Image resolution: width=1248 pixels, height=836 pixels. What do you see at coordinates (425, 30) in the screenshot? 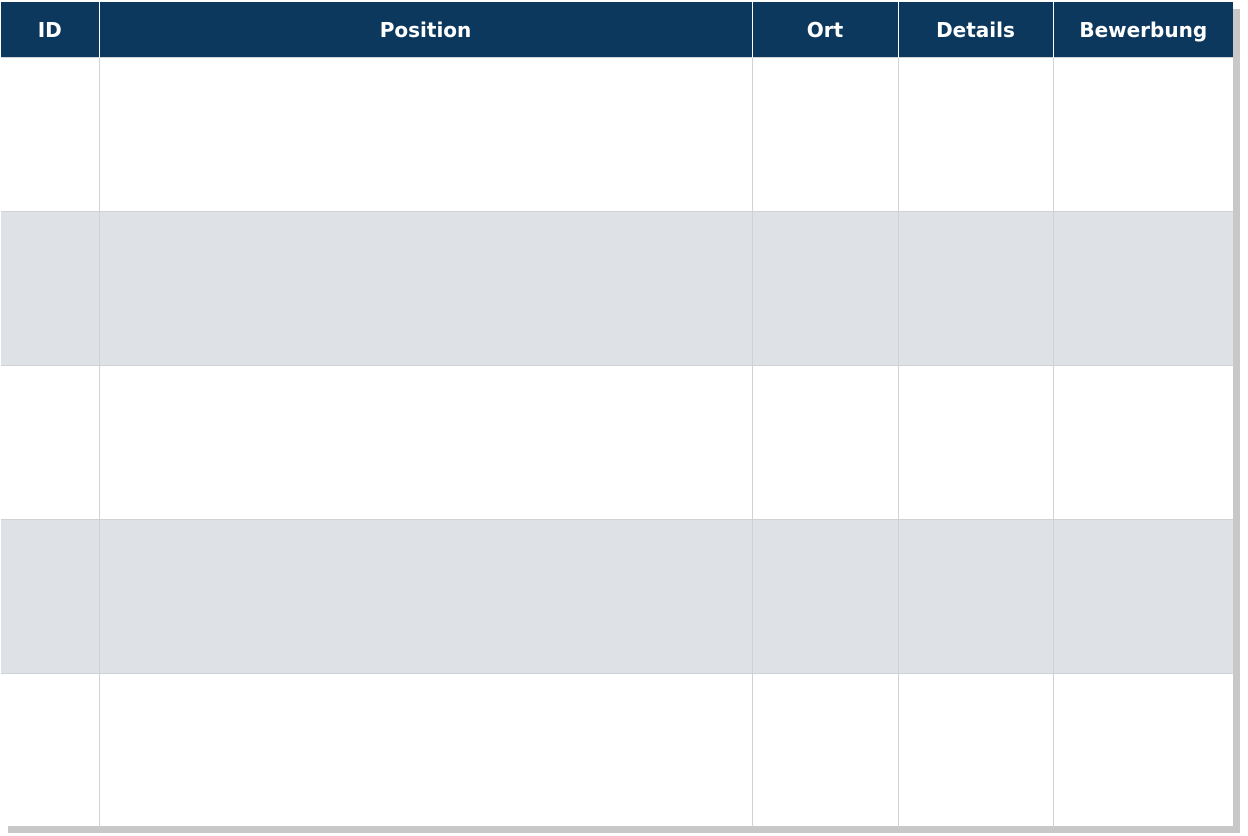
I see `column-header-position: Position` at bounding box center [425, 30].